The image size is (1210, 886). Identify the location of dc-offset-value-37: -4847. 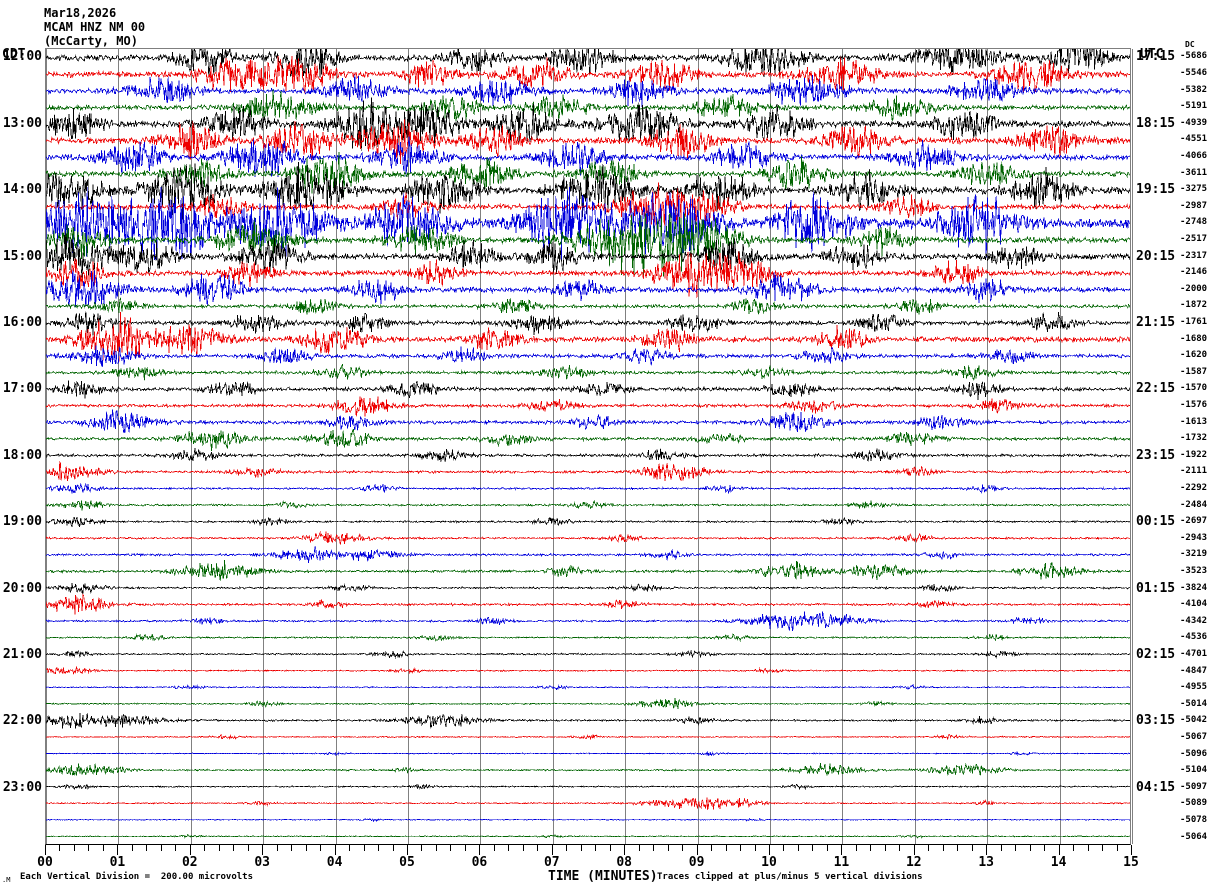
(1194, 670).